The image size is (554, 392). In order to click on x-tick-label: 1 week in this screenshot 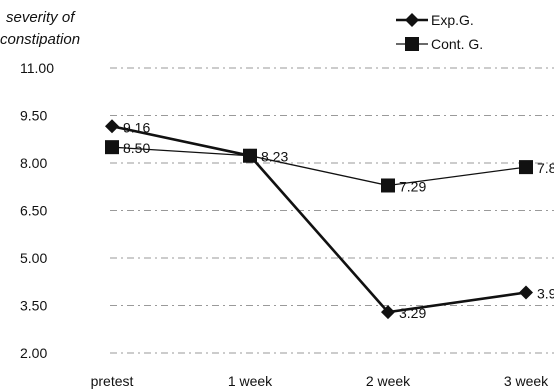, I will do `click(250, 381)`.